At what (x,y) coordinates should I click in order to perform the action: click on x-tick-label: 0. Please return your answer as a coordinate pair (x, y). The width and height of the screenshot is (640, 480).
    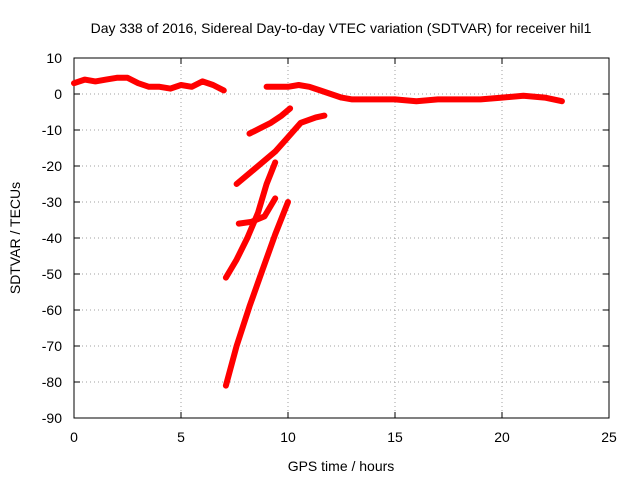
    Looking at the image, I should click on (74, 437).